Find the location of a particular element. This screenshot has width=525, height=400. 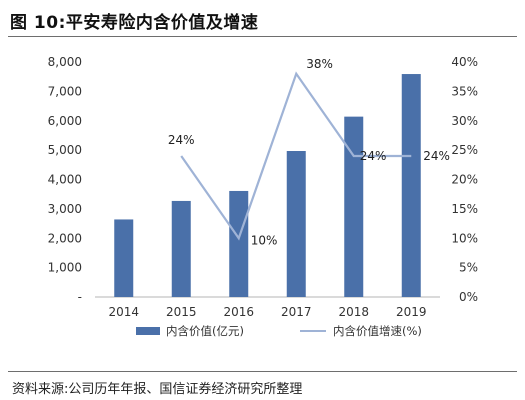

y-left-tick-label: 7,000 is located at coordinates (65, 91).